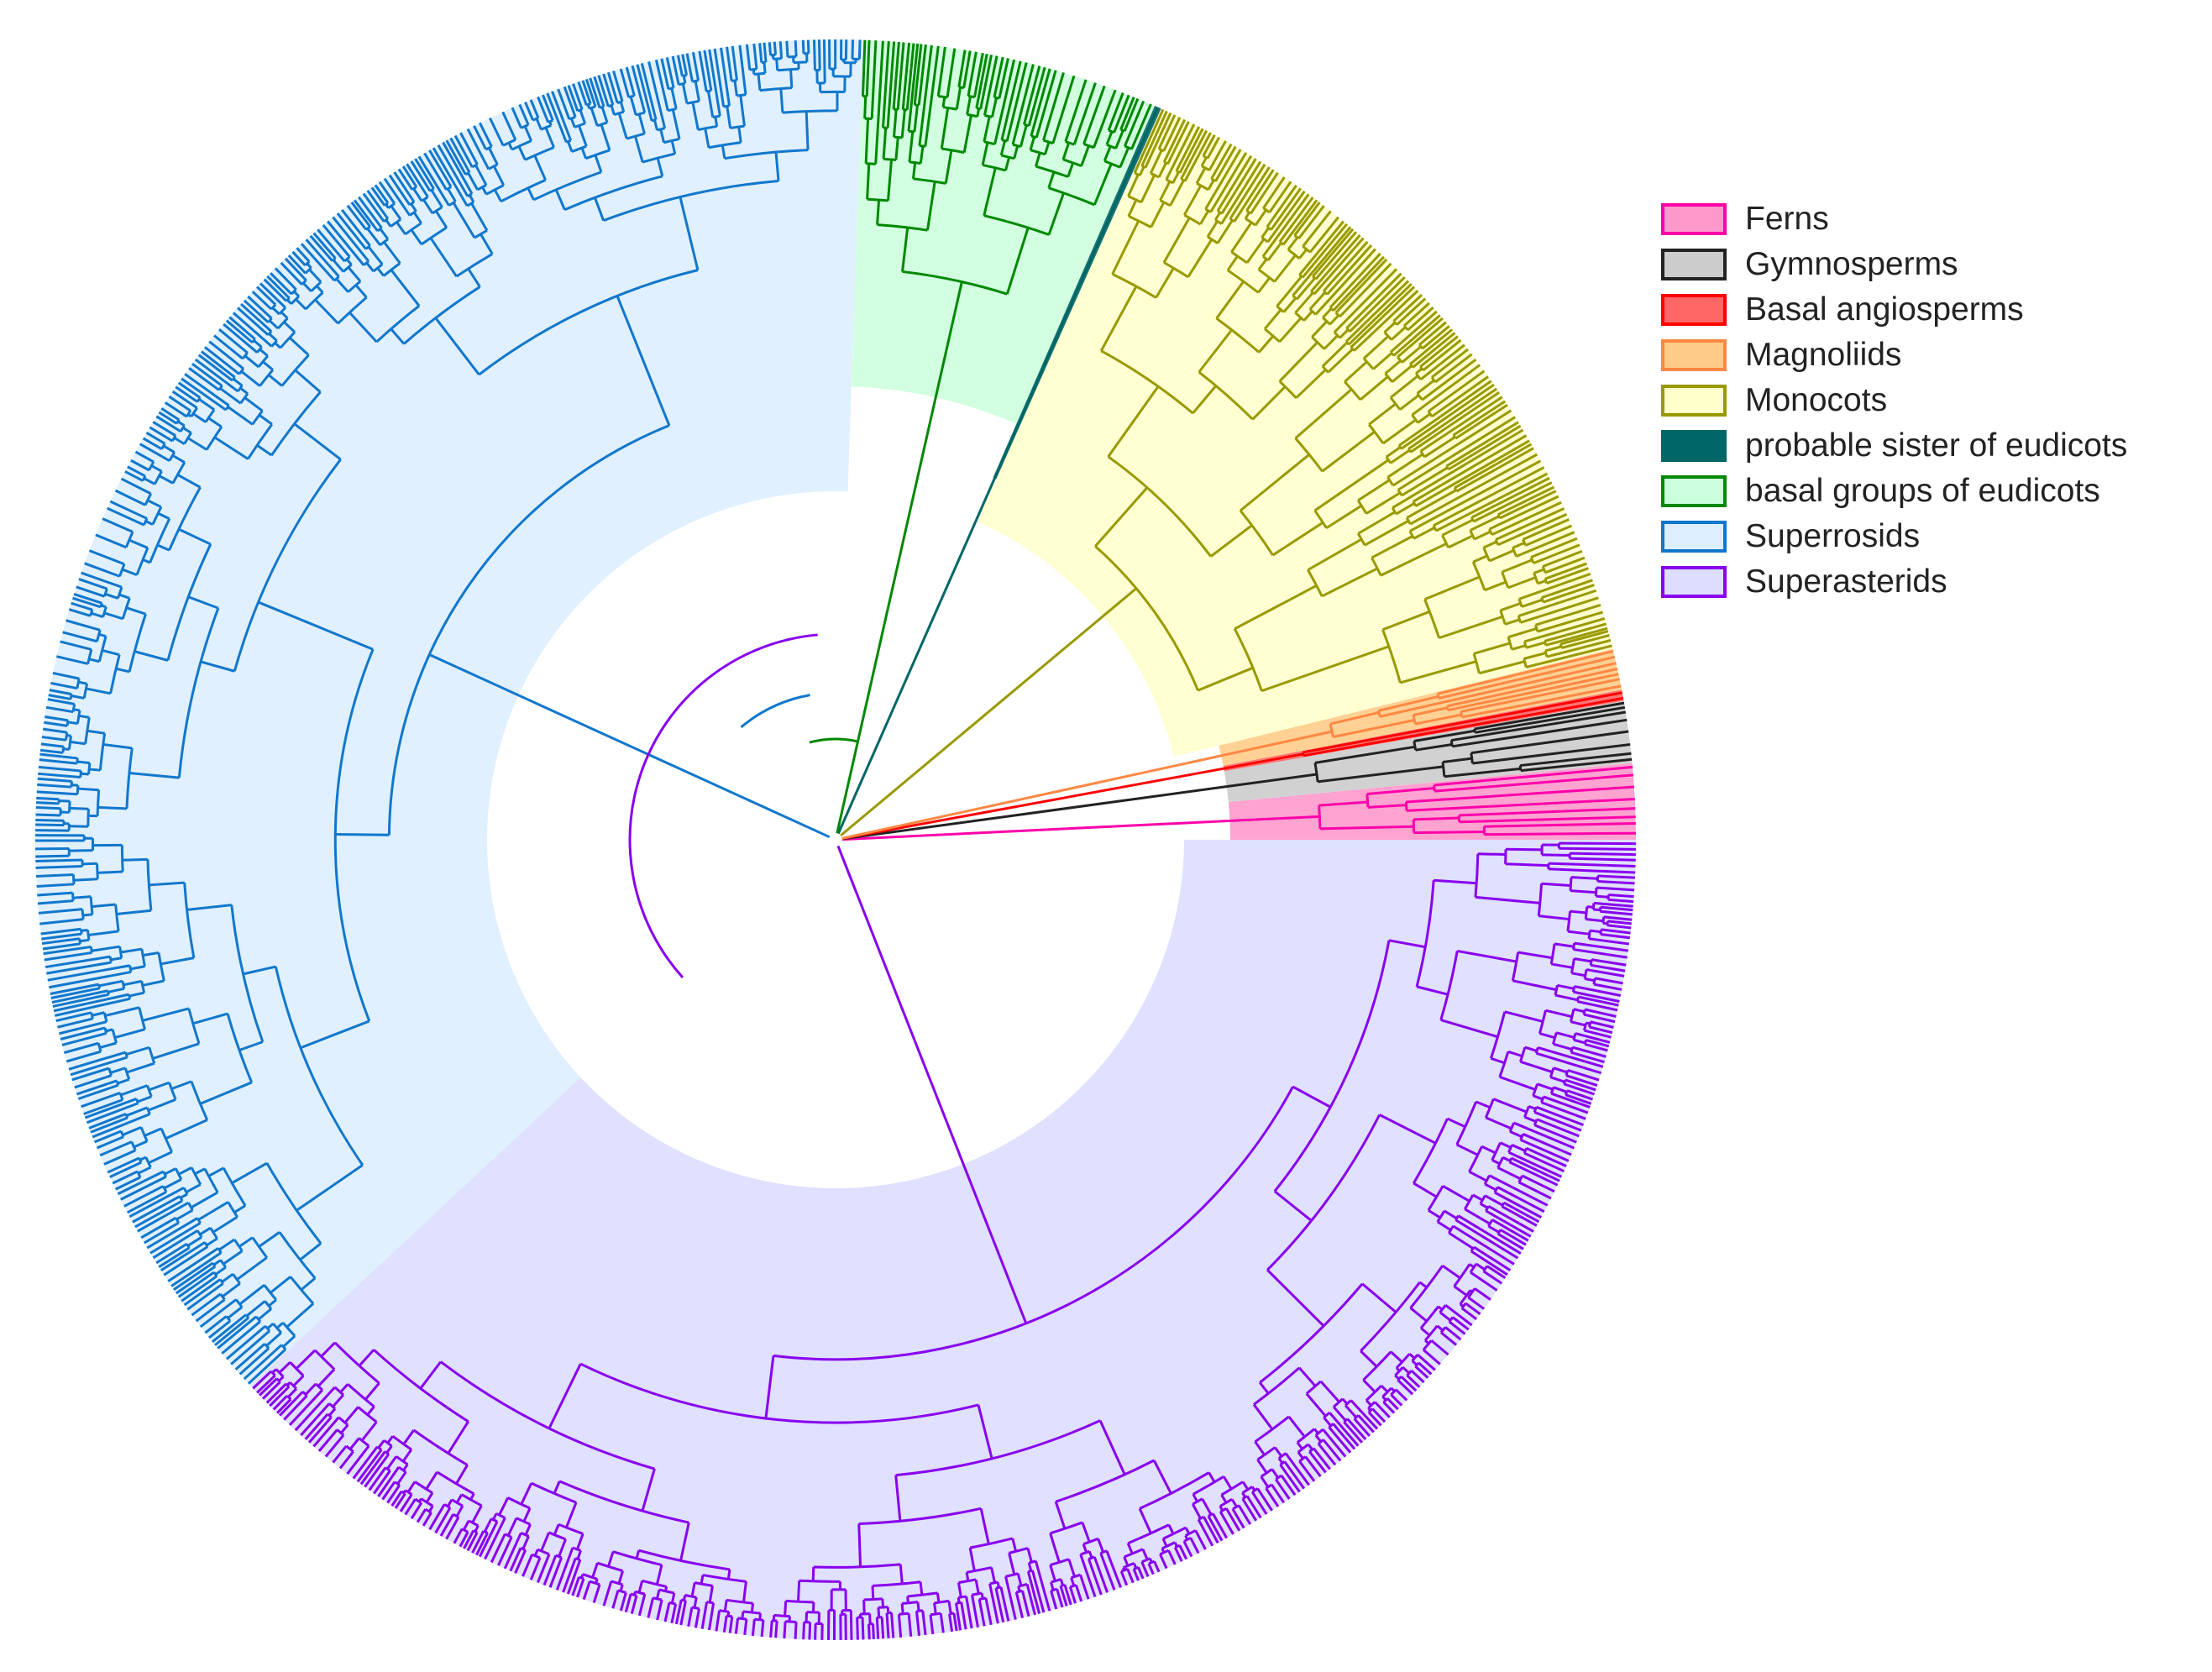 This screenshot has height=1672, width=2212. Describe the element at coordinates (1533, 692) in the screenshot. I see `clade-magnoliids-tip` at that location.